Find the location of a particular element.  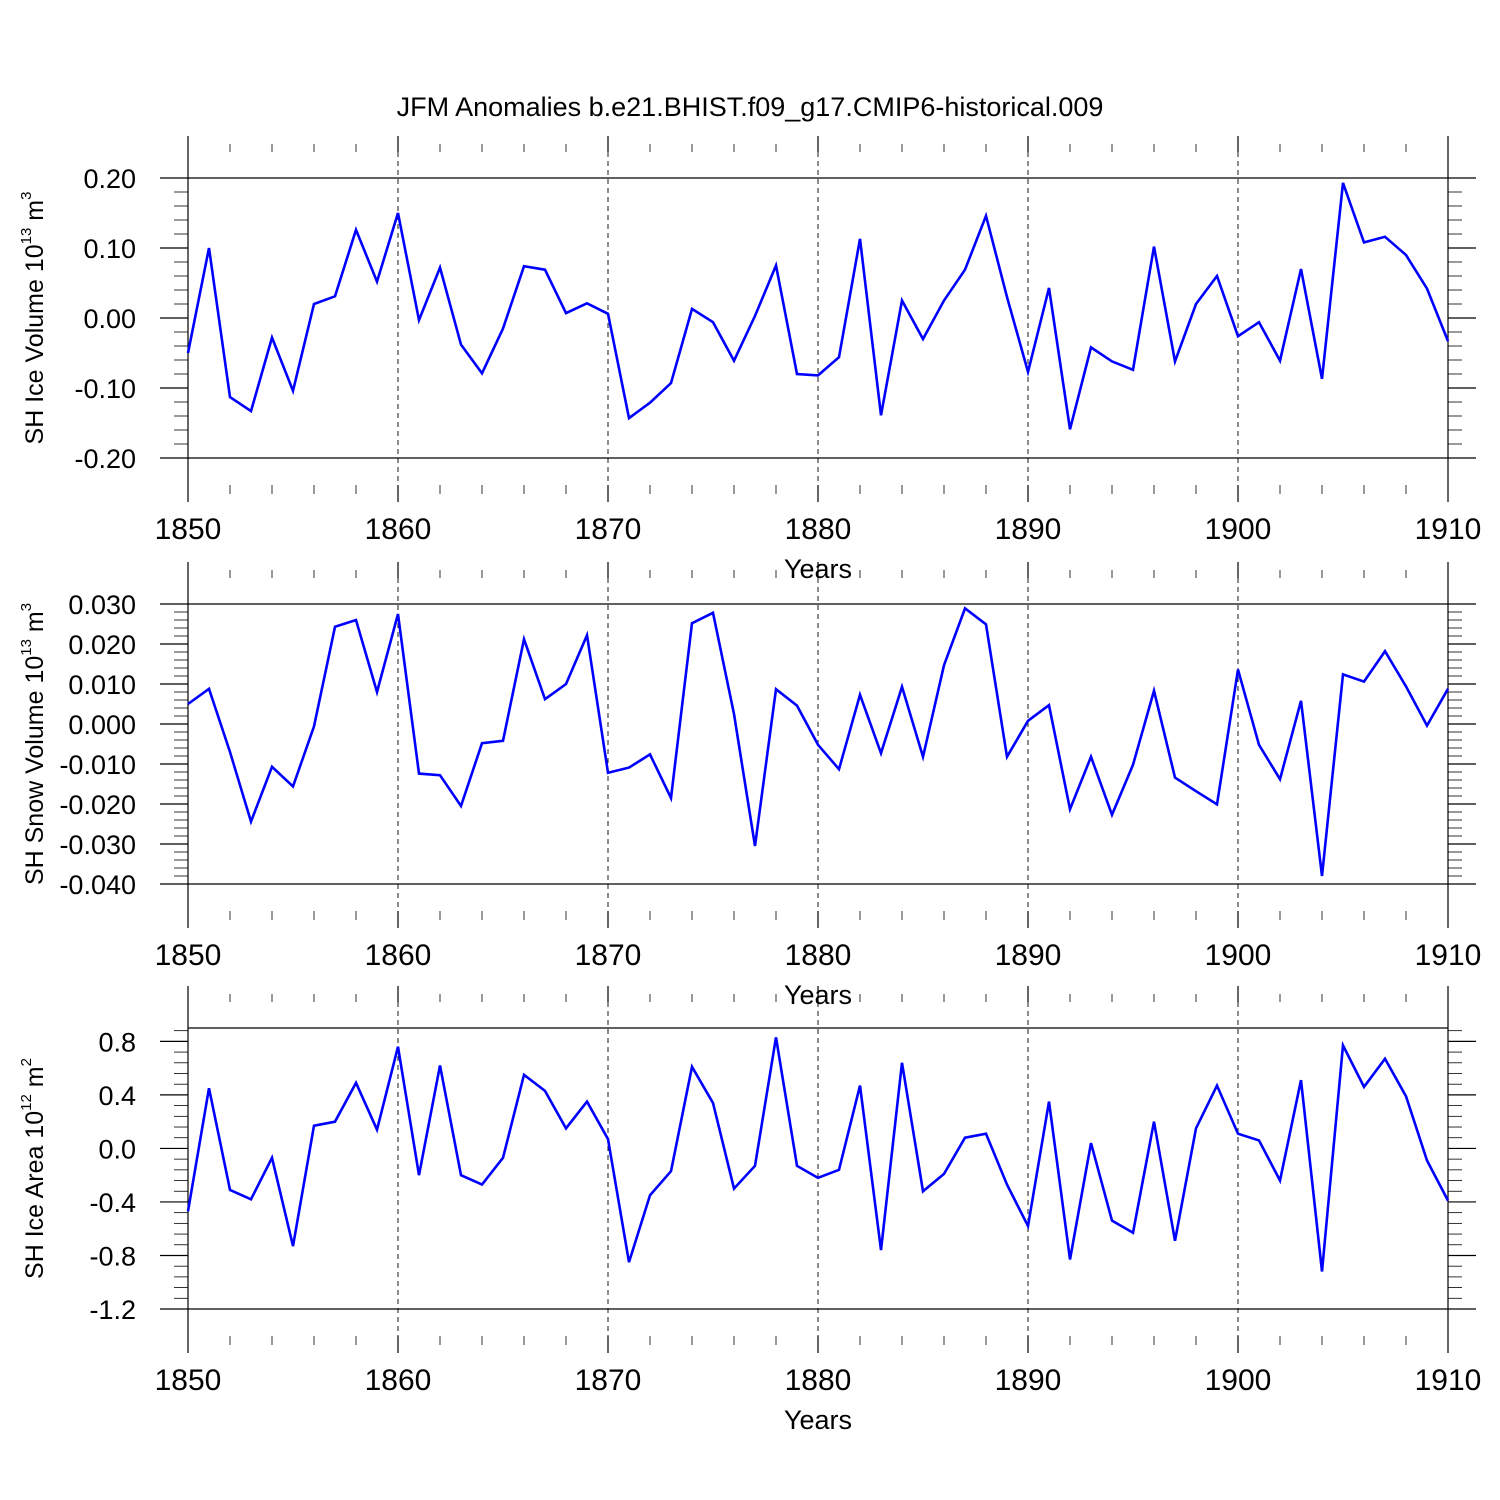

snow-volume-ytick-label: -0.010 is located at coordinates (97, 765).